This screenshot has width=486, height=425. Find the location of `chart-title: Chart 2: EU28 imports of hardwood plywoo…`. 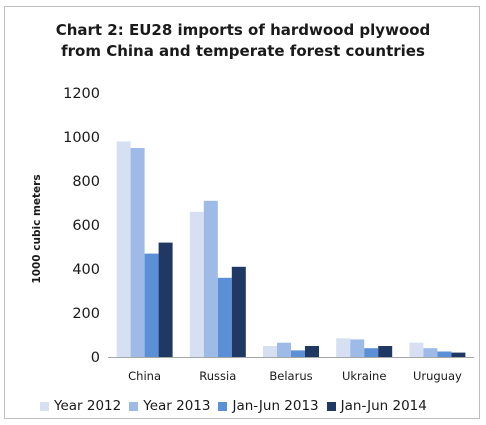

chart-title: Chart 2: EU28 imports of hardwood plywoo… is located at coordinates (243, 41).